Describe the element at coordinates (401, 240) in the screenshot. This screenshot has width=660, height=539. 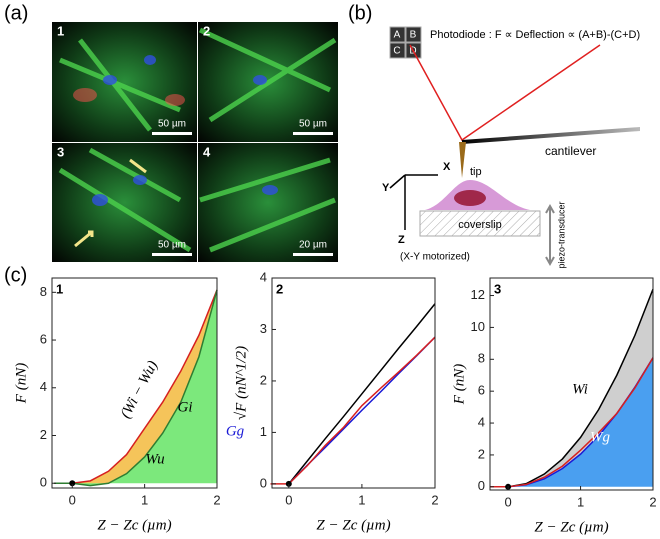
I see `axis-label: Z` at that location.